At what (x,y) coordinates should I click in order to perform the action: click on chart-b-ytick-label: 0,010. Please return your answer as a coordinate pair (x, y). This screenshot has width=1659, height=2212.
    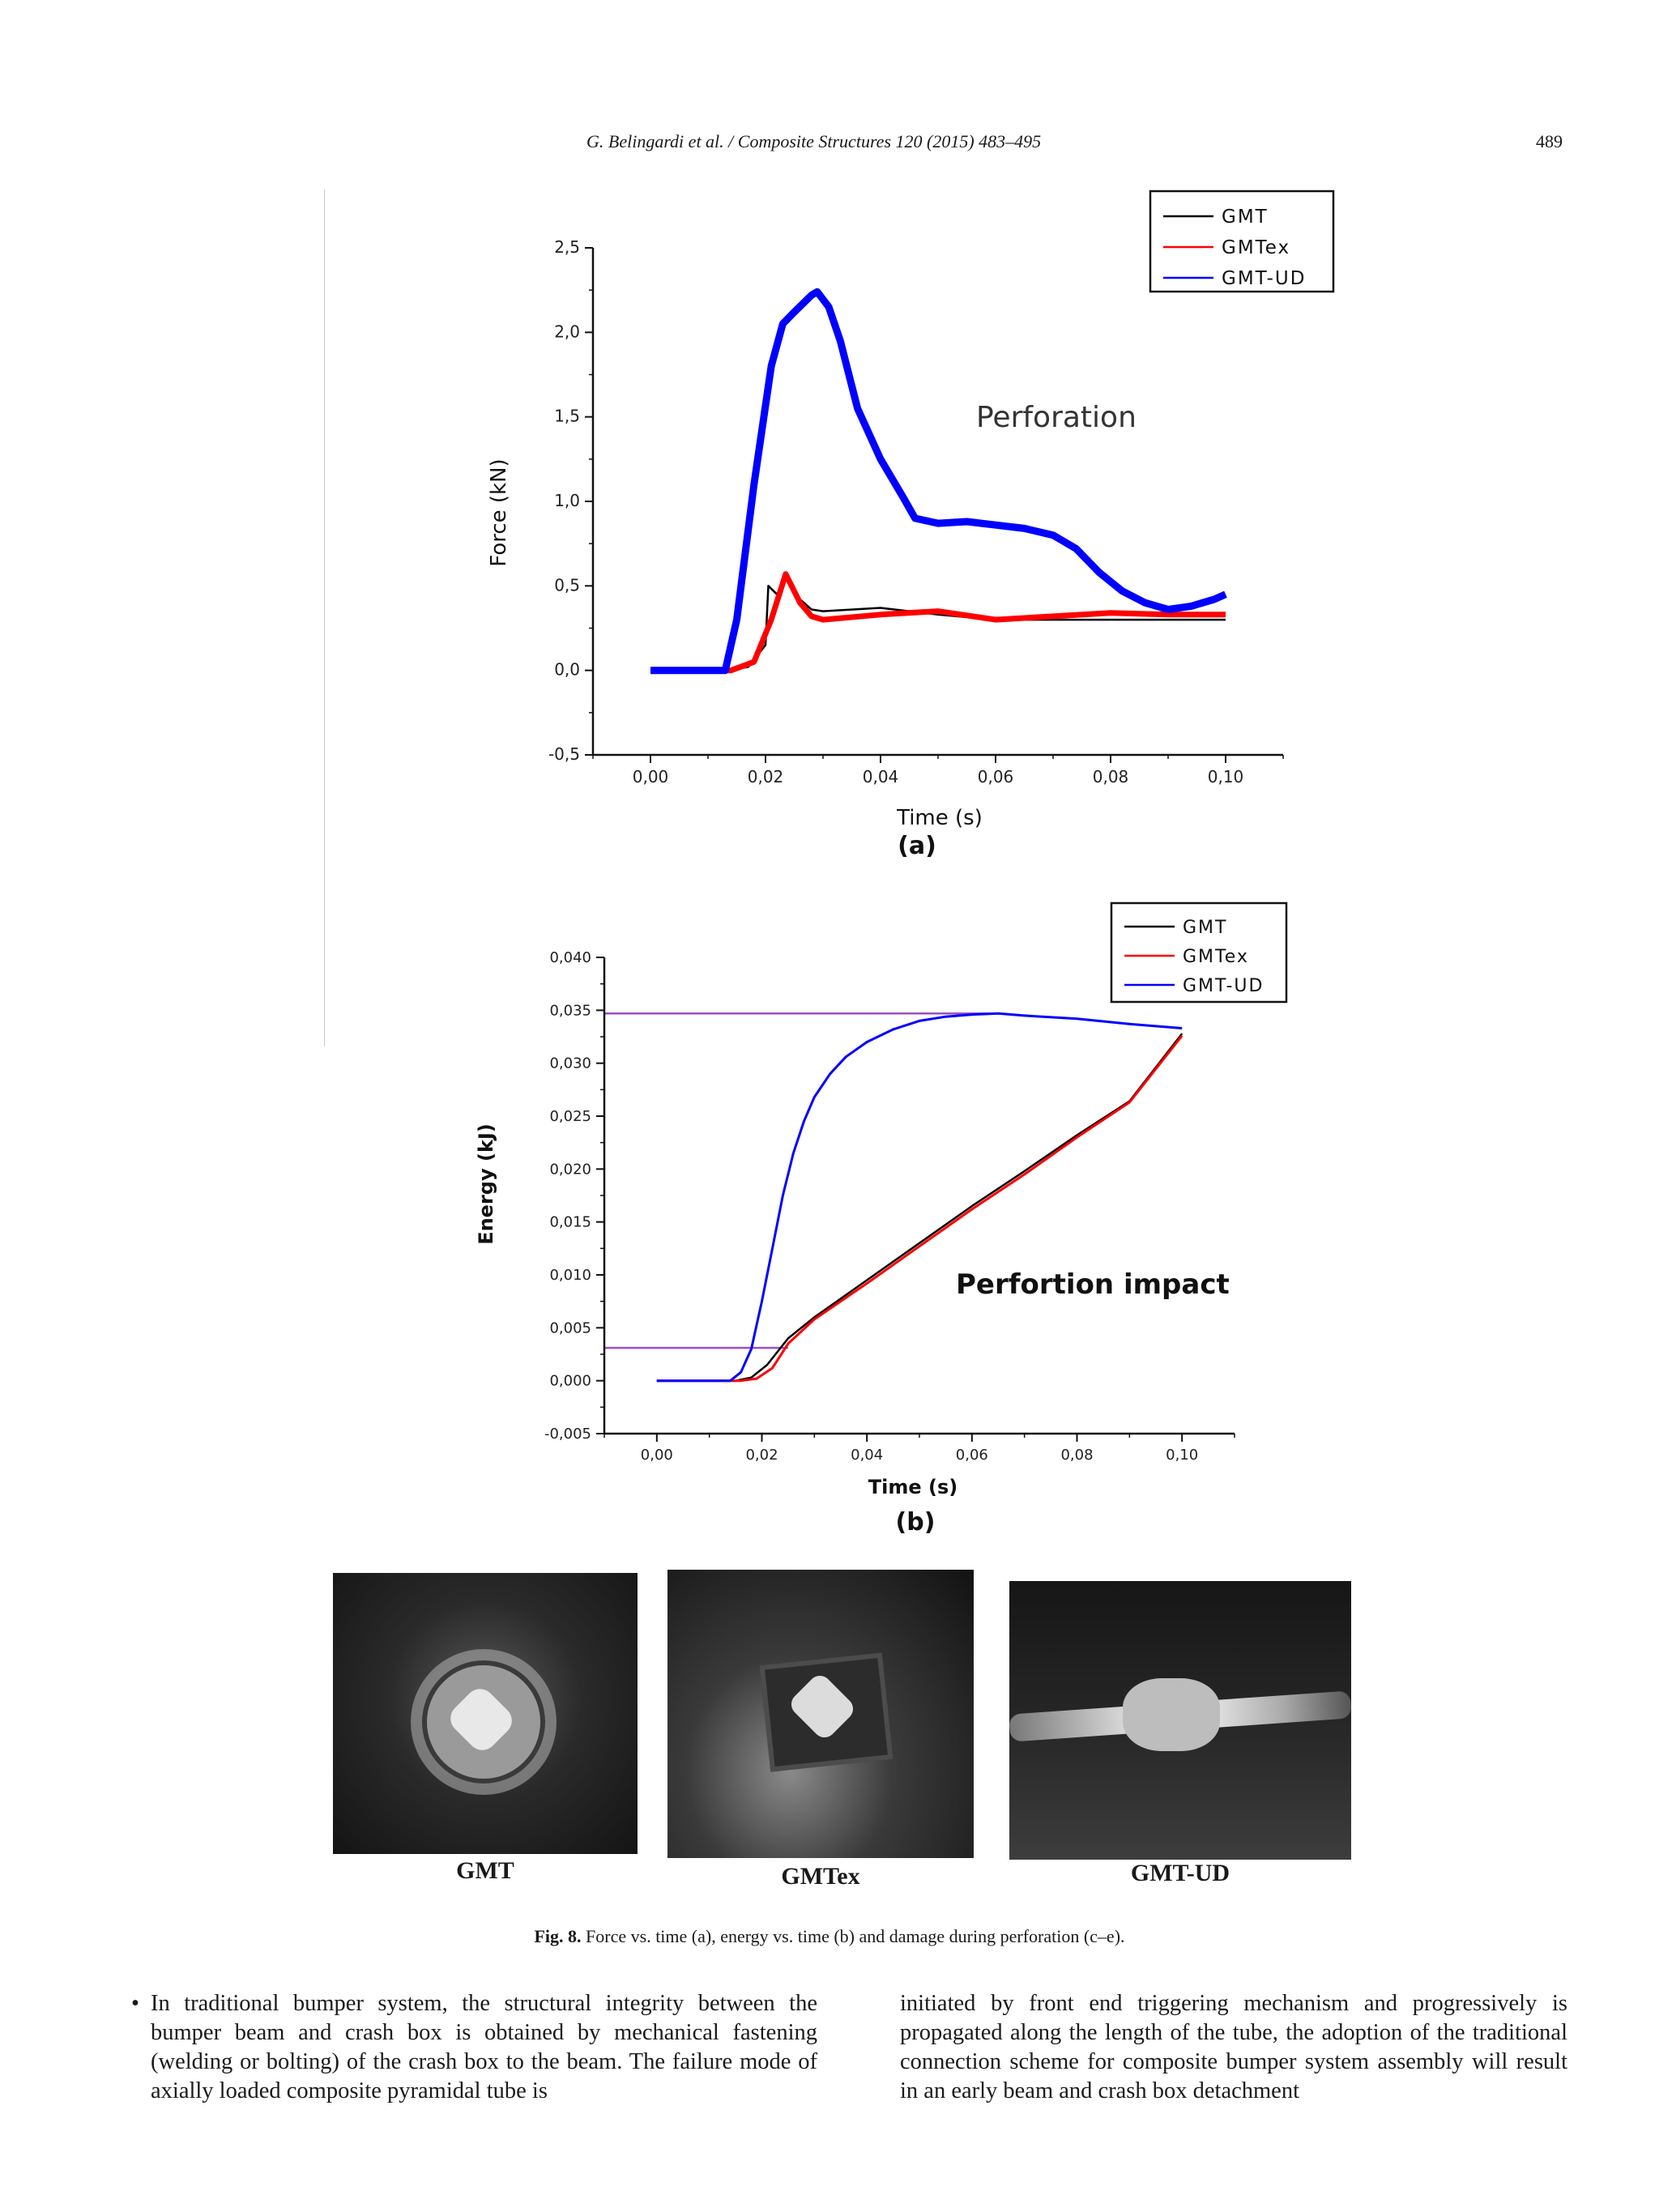
    Looking at the image, I should click on (570, 1275).